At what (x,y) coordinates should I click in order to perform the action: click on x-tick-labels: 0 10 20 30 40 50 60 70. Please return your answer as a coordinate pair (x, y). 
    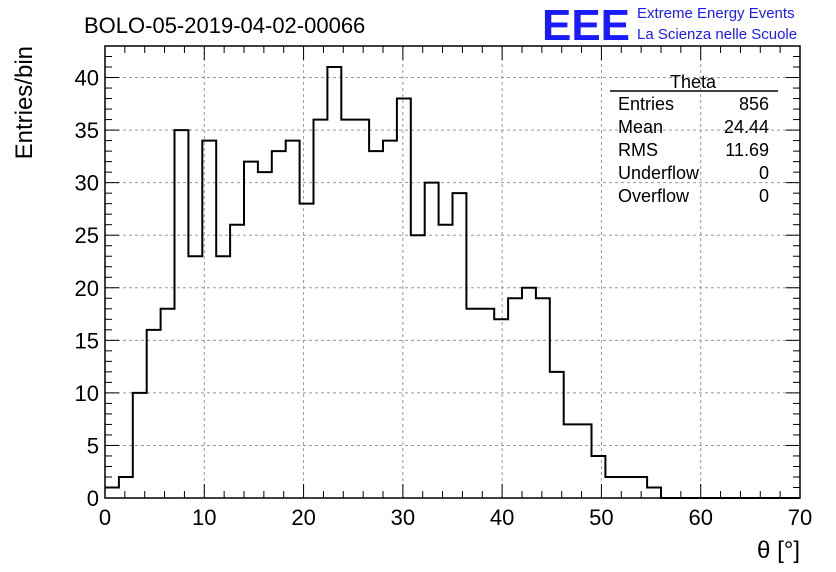
    Looking at the image, I should click on (455, 517).